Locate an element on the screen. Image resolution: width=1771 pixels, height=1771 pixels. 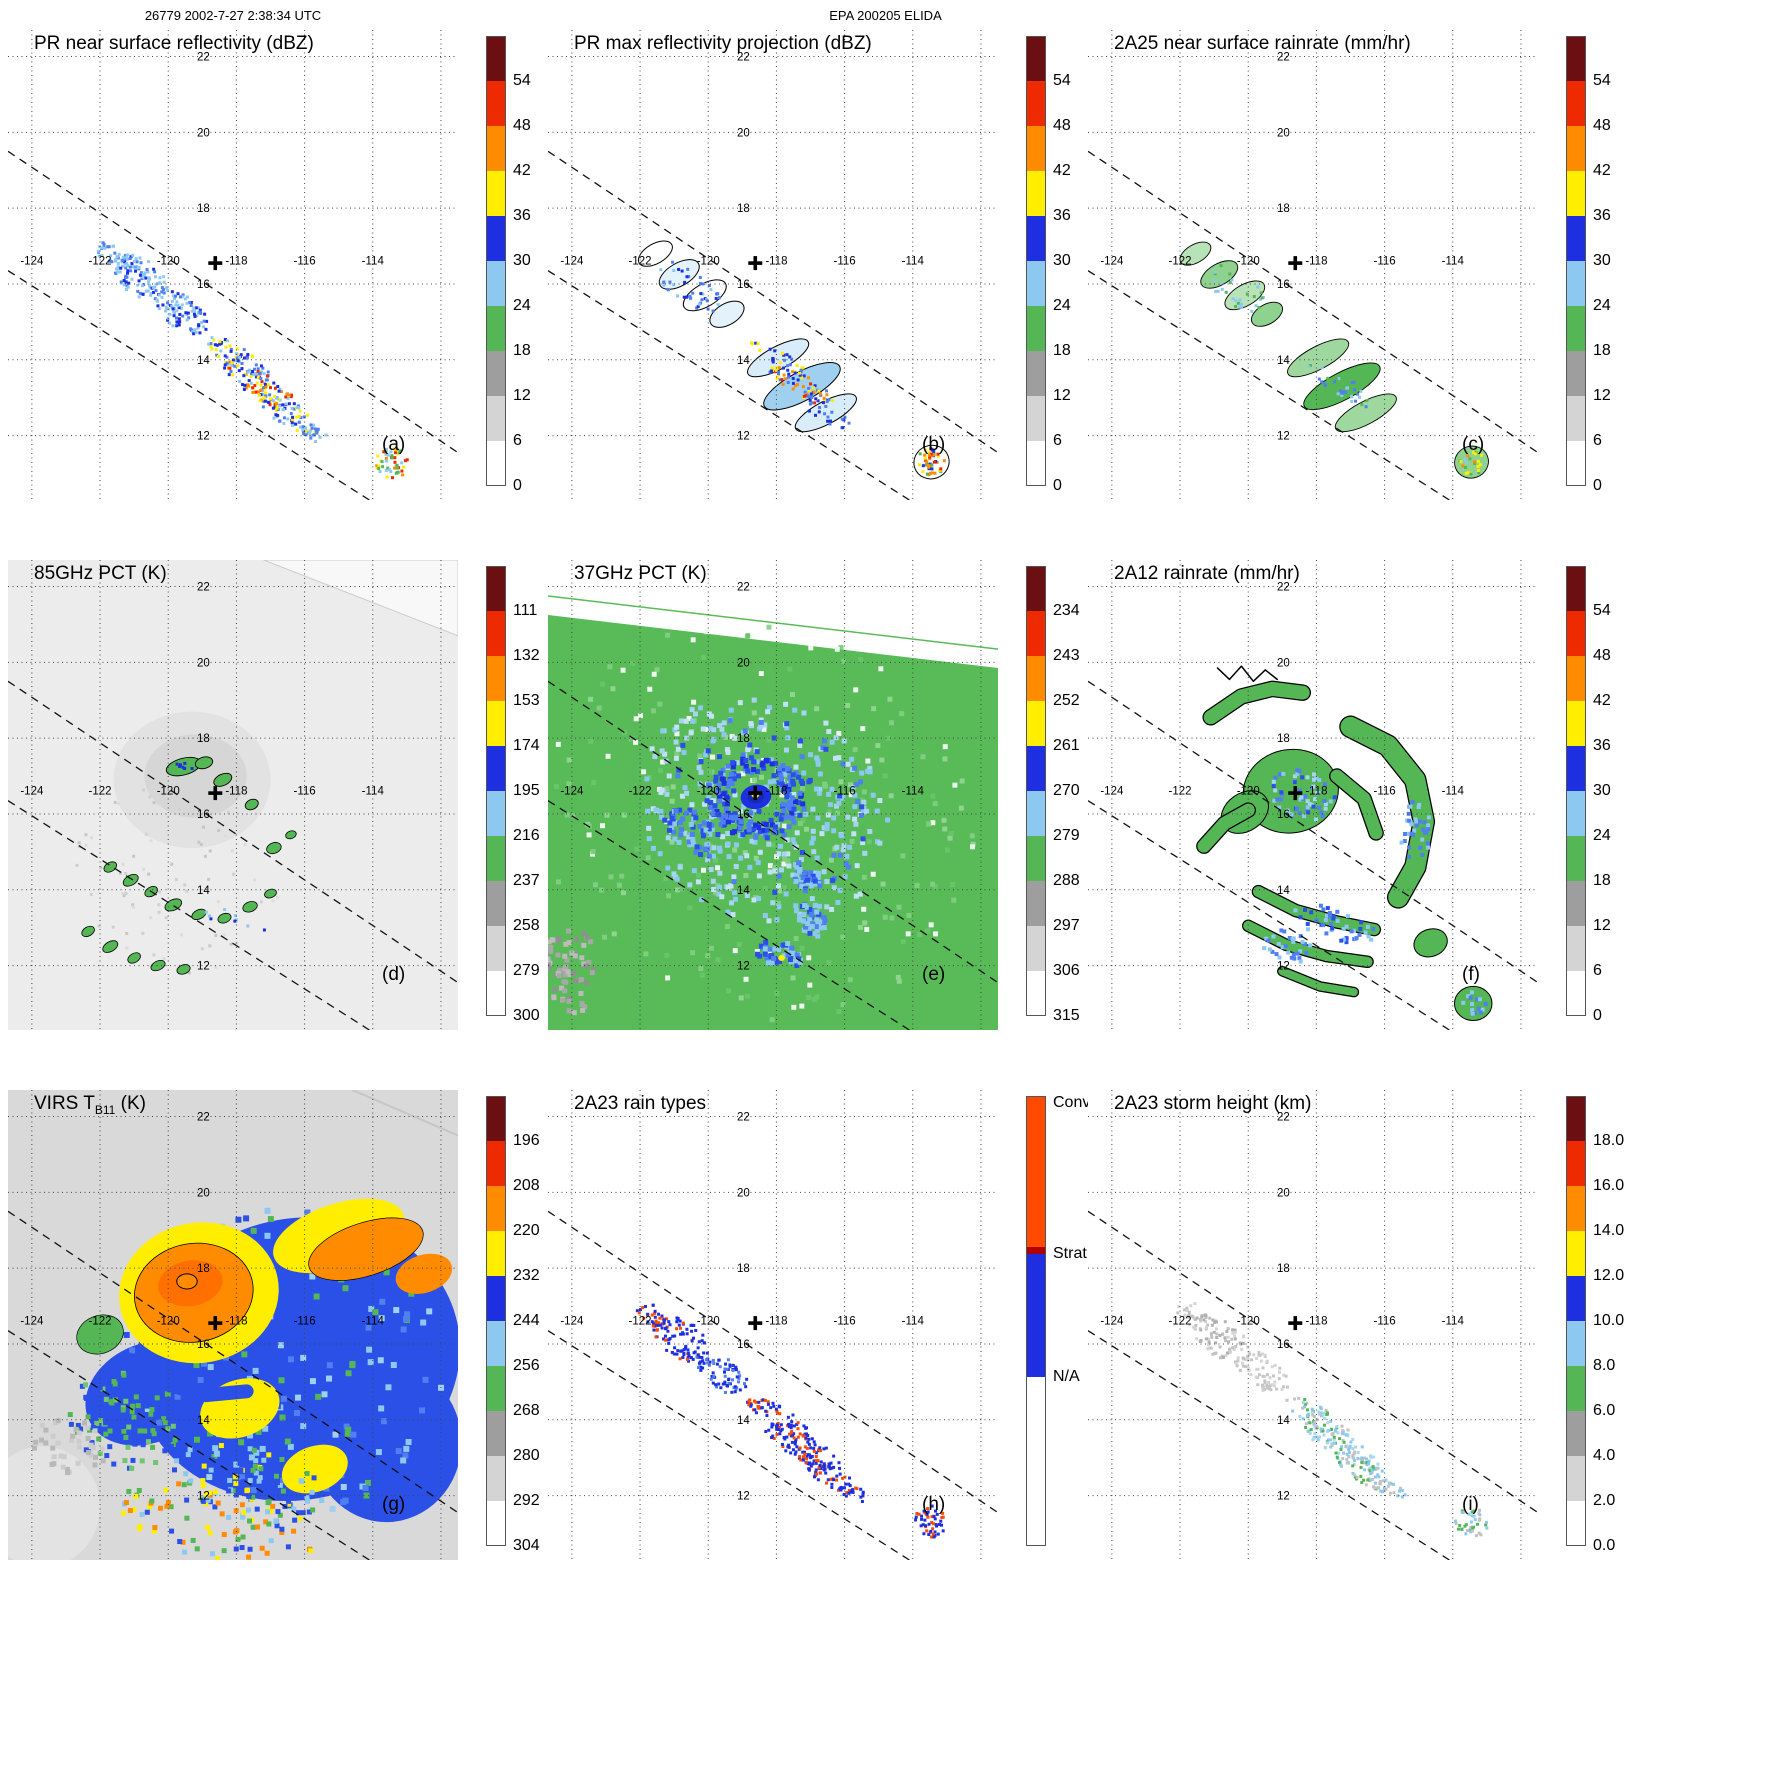
panel-d-colorbar: 111 132 153 174 195 216 237 258 279 300 is located at coordinates (513, 795).